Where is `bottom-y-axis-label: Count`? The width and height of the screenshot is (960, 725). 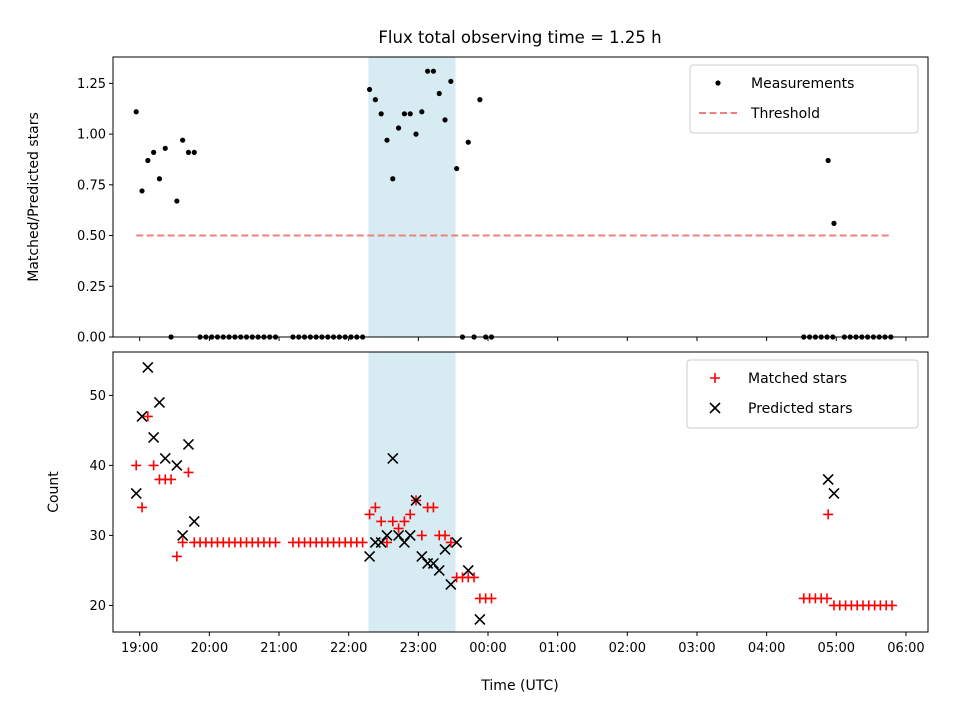 bottom-y-axis-label: Count is located at coordinates (54, 492).